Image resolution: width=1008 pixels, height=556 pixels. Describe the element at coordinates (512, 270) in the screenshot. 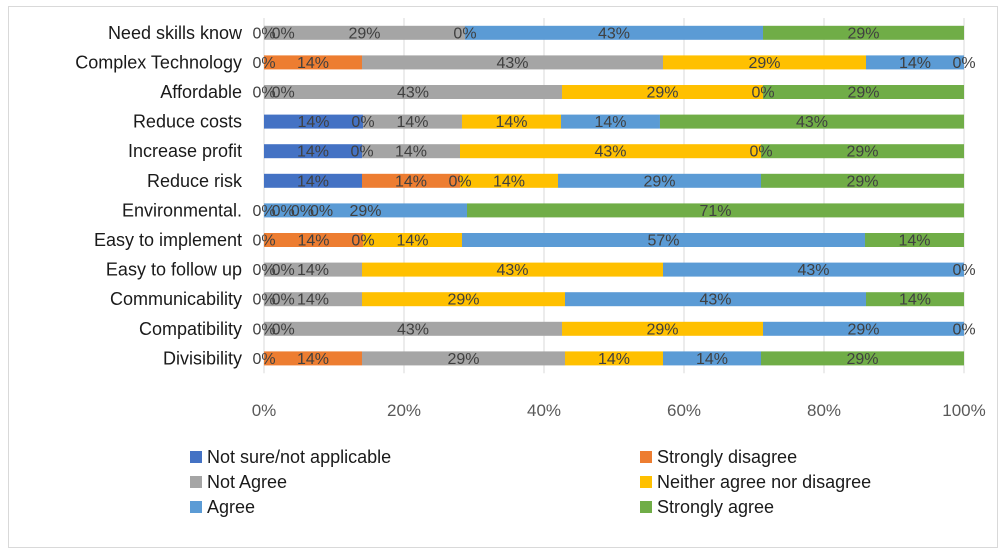

I see `data-label-easy-to-follow-up-neither-agree-nor-disagree: 43%` at that location.